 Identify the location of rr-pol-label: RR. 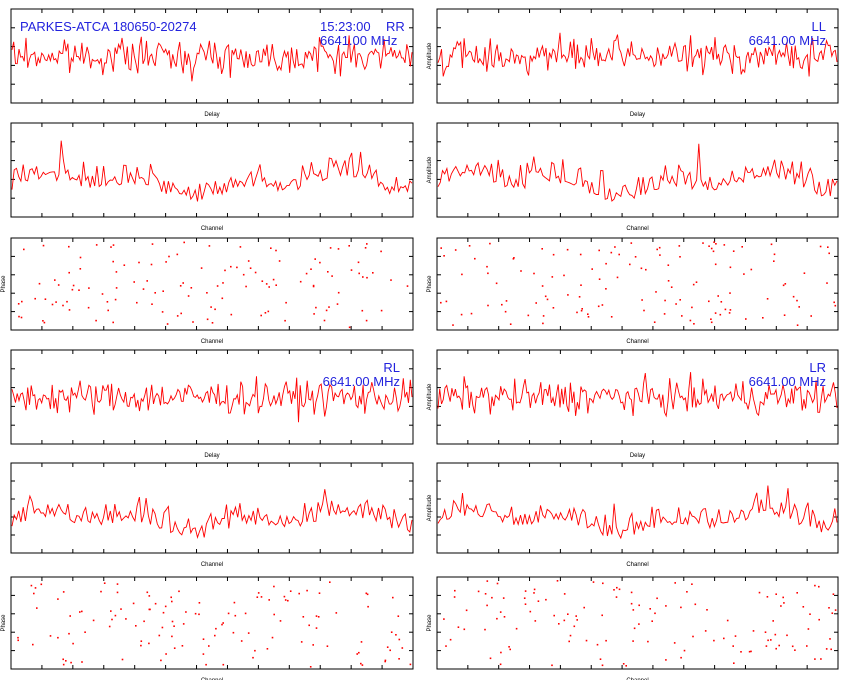
(395, 26).